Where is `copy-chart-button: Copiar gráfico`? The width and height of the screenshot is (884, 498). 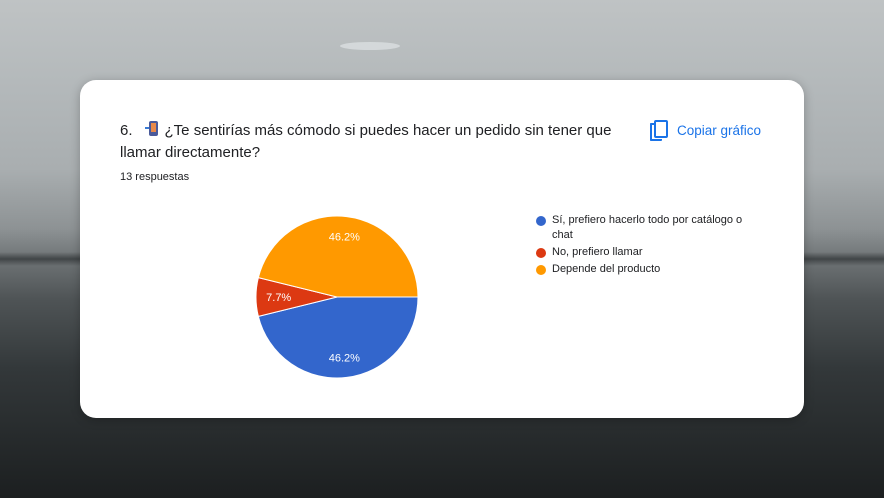
copy-chart-button: Copiar gráfico is located at coordinates (706, 130).